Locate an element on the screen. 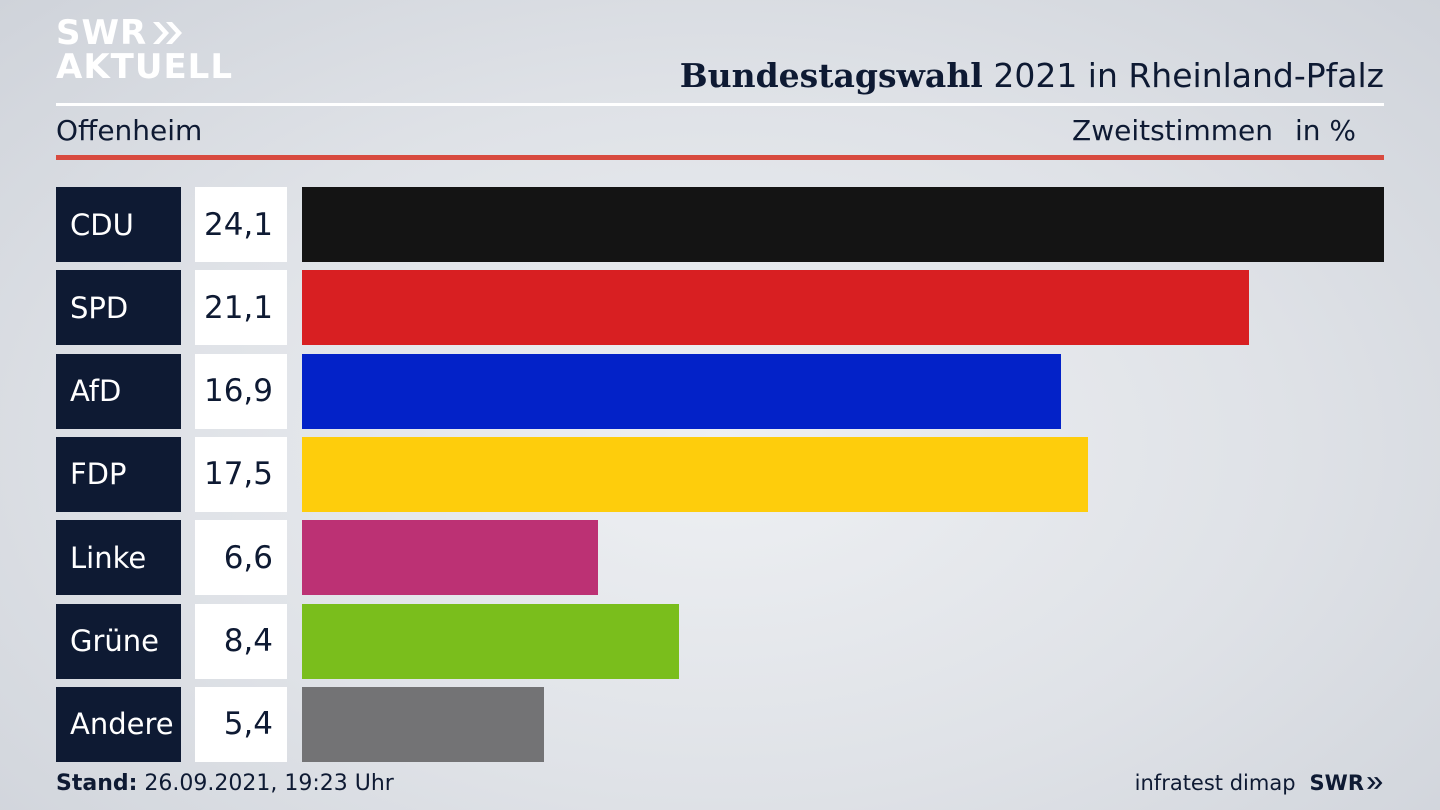  logo-line1: SWR is located at coordinates (102, 33).